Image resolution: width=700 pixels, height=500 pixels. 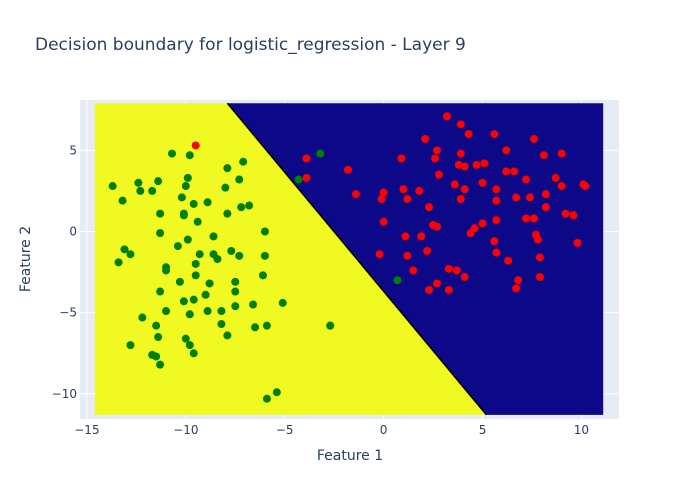 I want to click on x-tick-label: 10, so click(x=581, y=430).